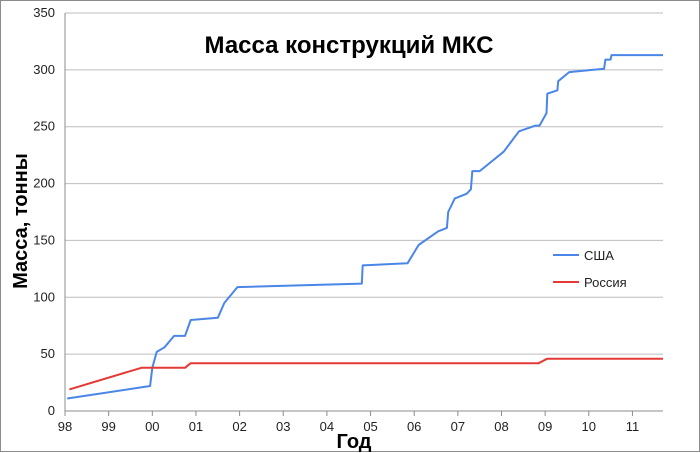 Image resolution: width=700 pixels, height=453 pixels. Describe the element at coordinates (366, 374) in the screenshot. I see `series-line-russia` at that location.